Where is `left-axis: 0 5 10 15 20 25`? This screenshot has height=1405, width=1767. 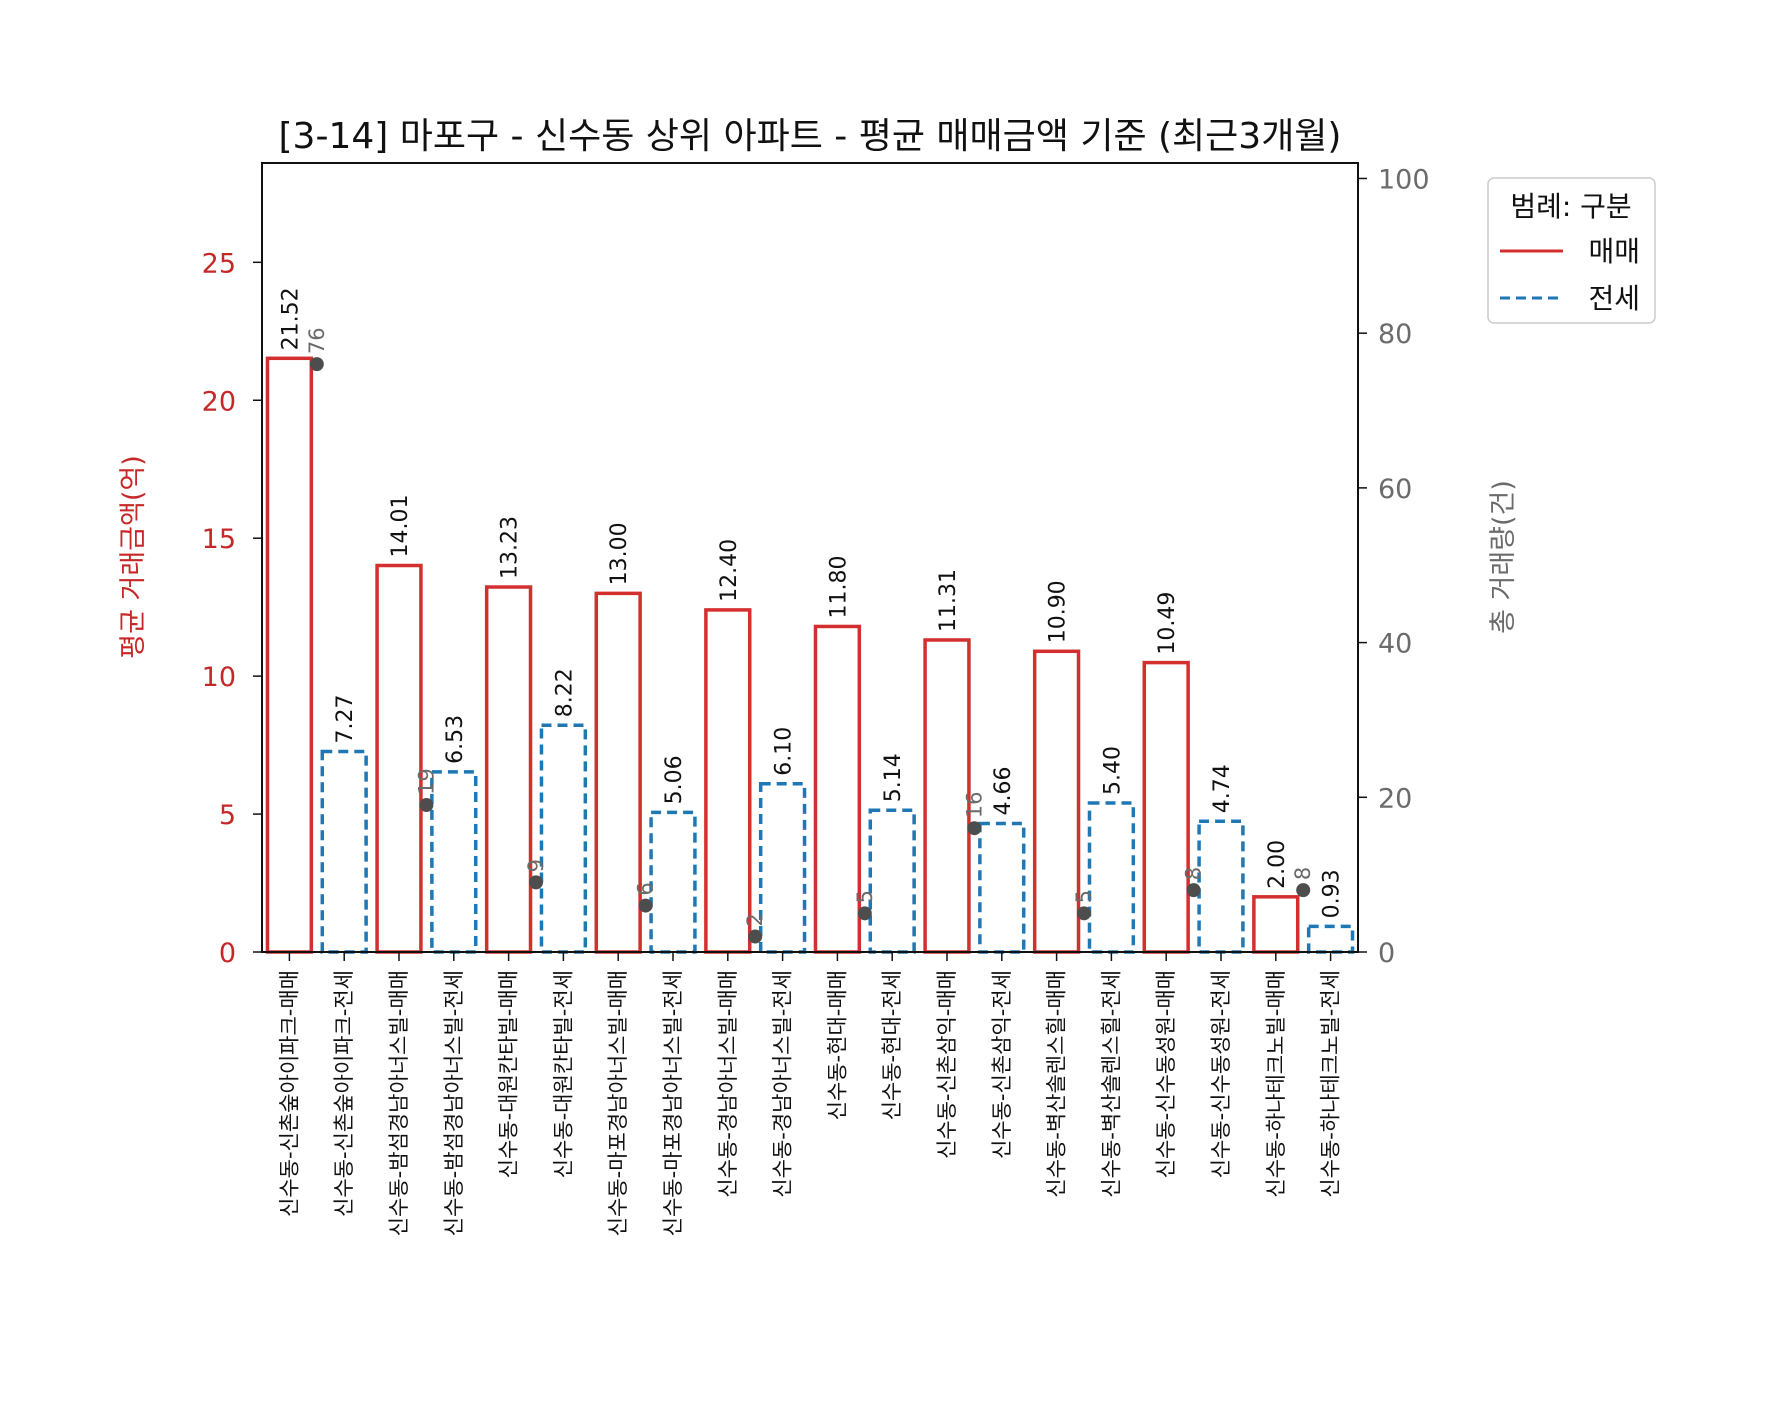
left-axis: 0 5 10 15 20 25 is located at coordinates (232, 608).